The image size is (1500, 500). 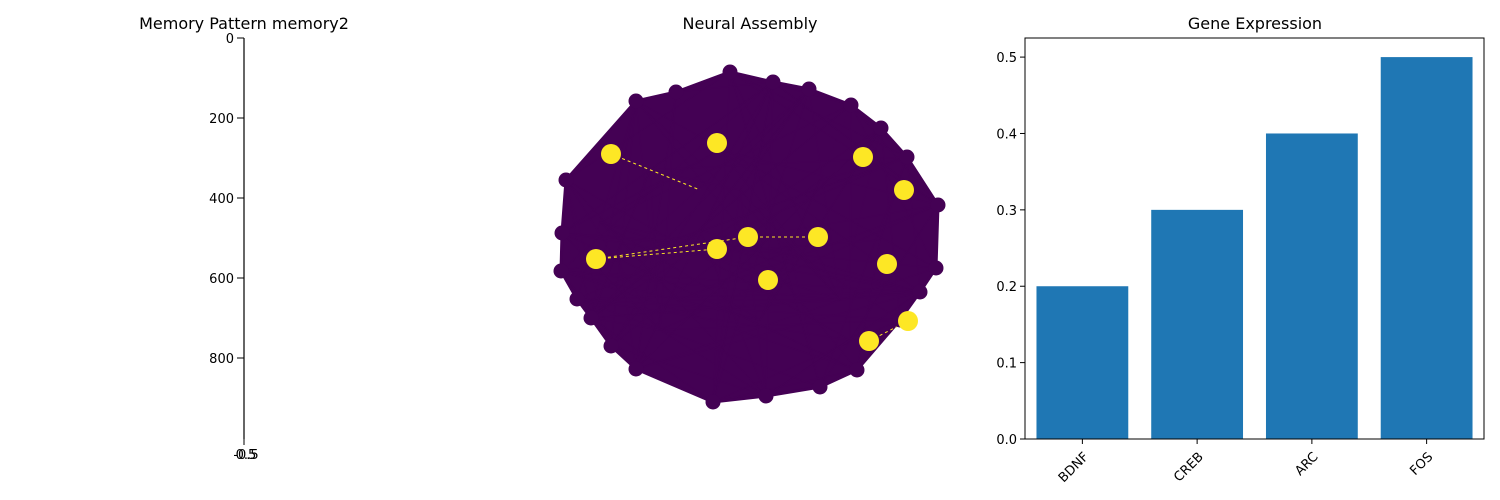 What do you see at coordinates (750, 23) in the screenshot?
I see `neural-assembly-title: Neural Assembly` at bounding box center [750, 23].